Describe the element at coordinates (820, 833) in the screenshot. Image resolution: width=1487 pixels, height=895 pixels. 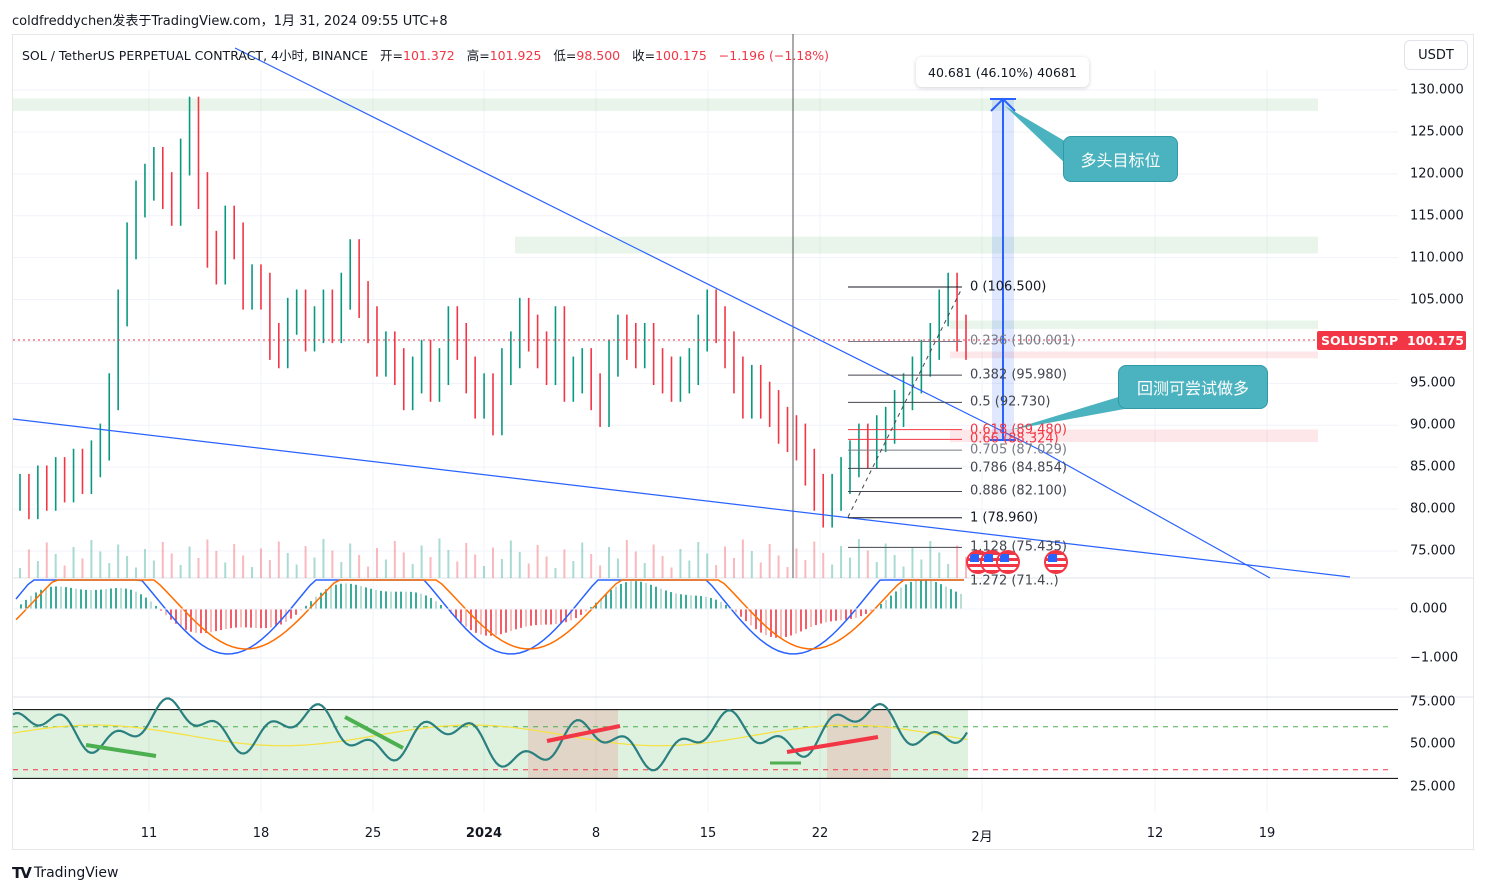
I see `time-axis-label: 22` at that location.